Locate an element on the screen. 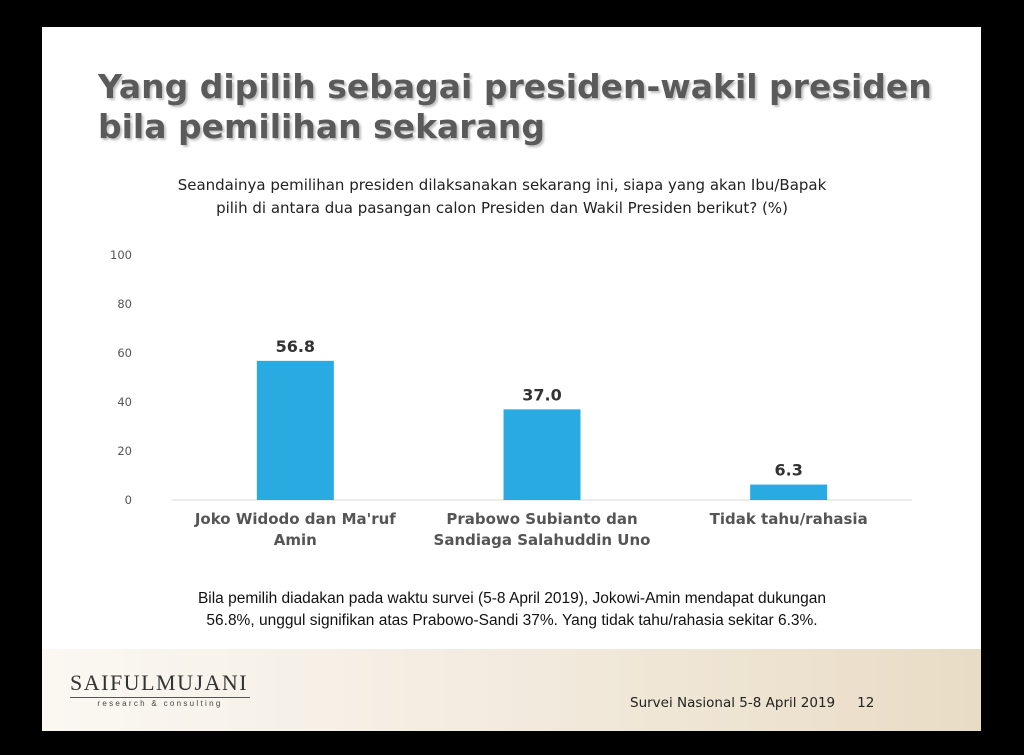 The image size is (1024, 755). footer-band is located at coordinates (511, 690).